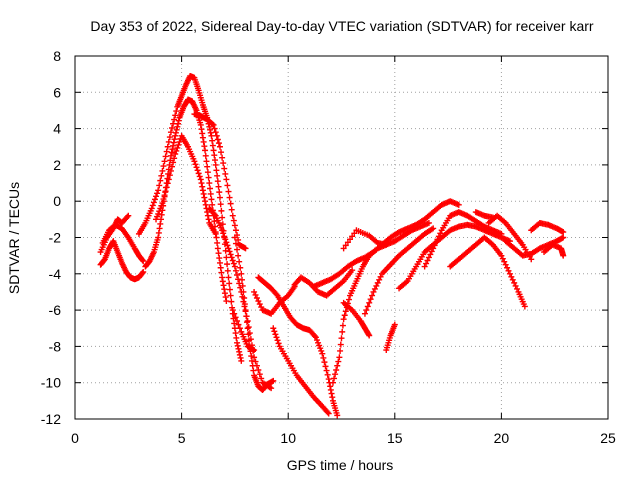  I want to click on y-tick-label: 6, so click(57, 92).